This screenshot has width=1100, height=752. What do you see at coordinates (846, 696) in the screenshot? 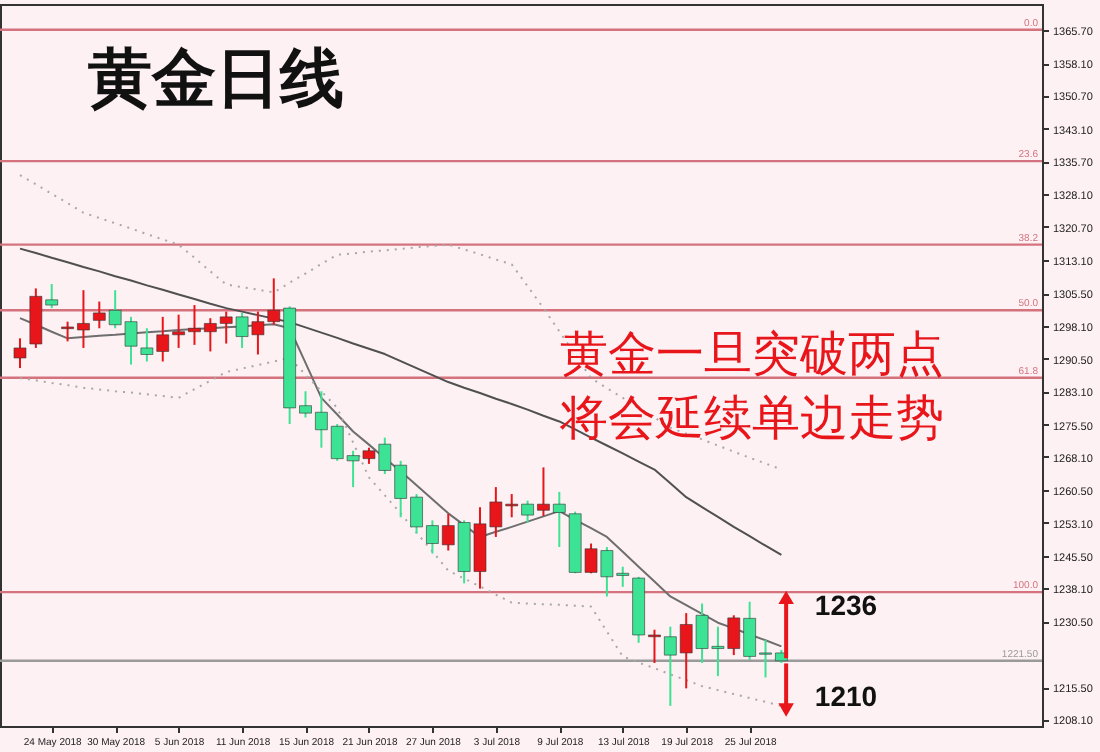
I see `text: 1210` at bounding box center [846, 696].